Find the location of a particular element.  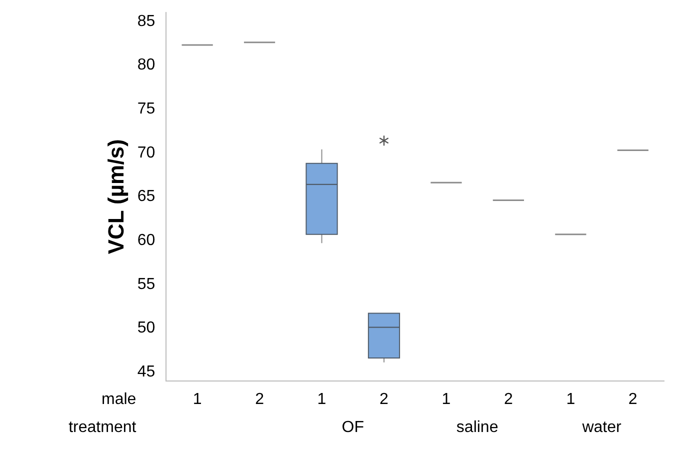

y-tick-label: 55 is located at coordinates (146, 284).